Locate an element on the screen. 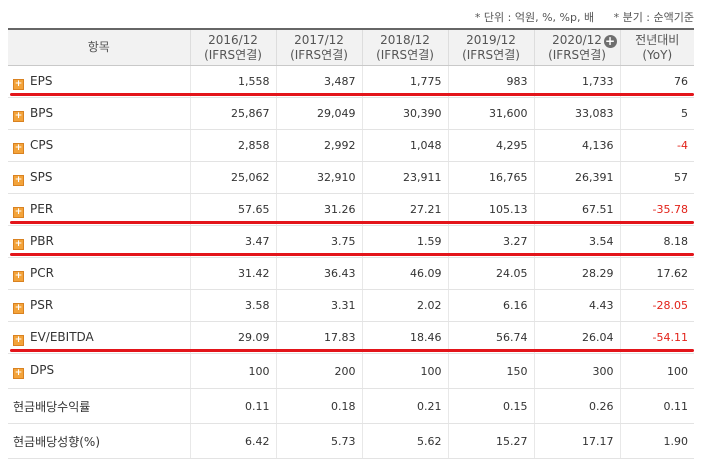 This screenshot has width=702, height=459. add-column-icon: + is located at coordinates (610, 41).